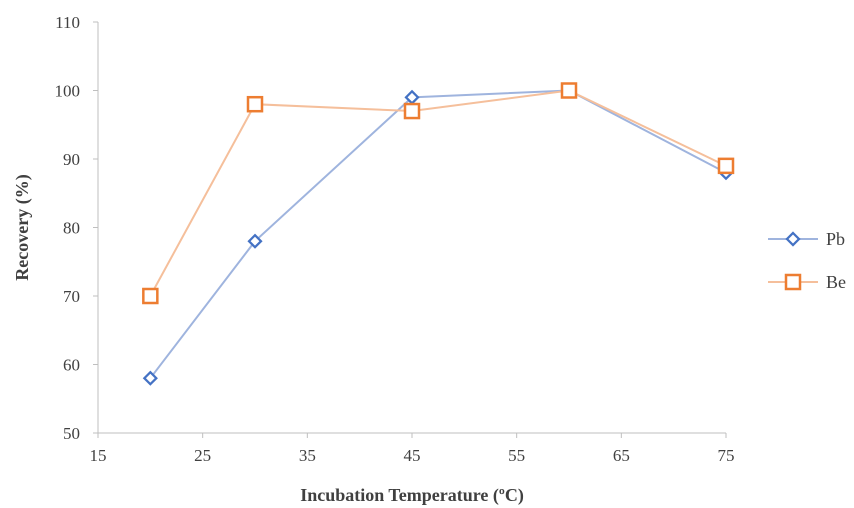 This screenshot has width=854, height=508. Describe the element at coordinates (412, 495) in the screenshot. I see `x-axis-title: Incubation Temperature (ºC)` at that location.